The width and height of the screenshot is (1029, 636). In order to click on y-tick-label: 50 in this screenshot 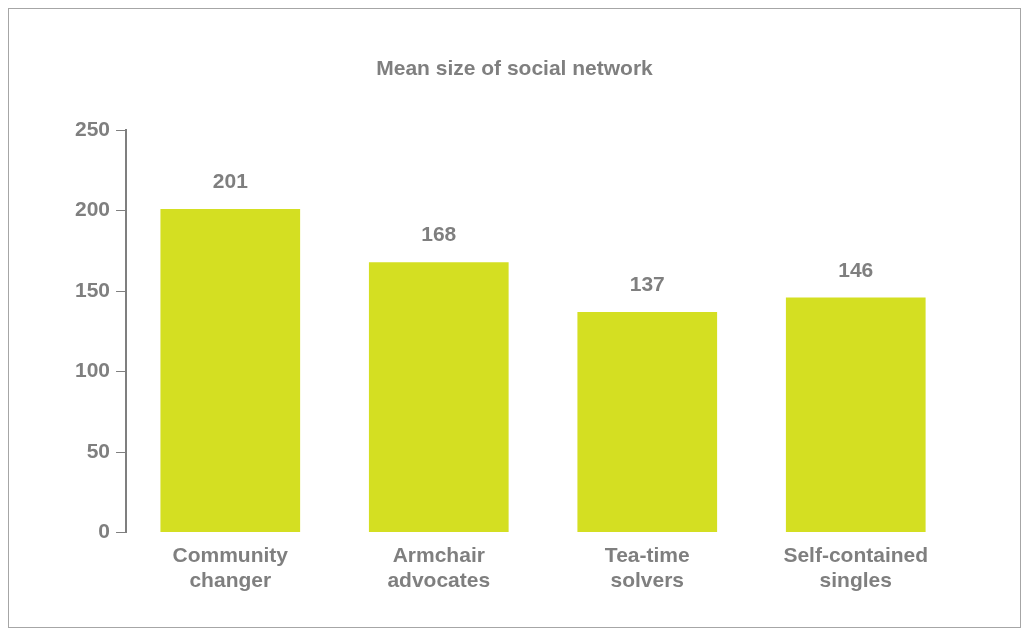, I will do `click(98, 450)`.